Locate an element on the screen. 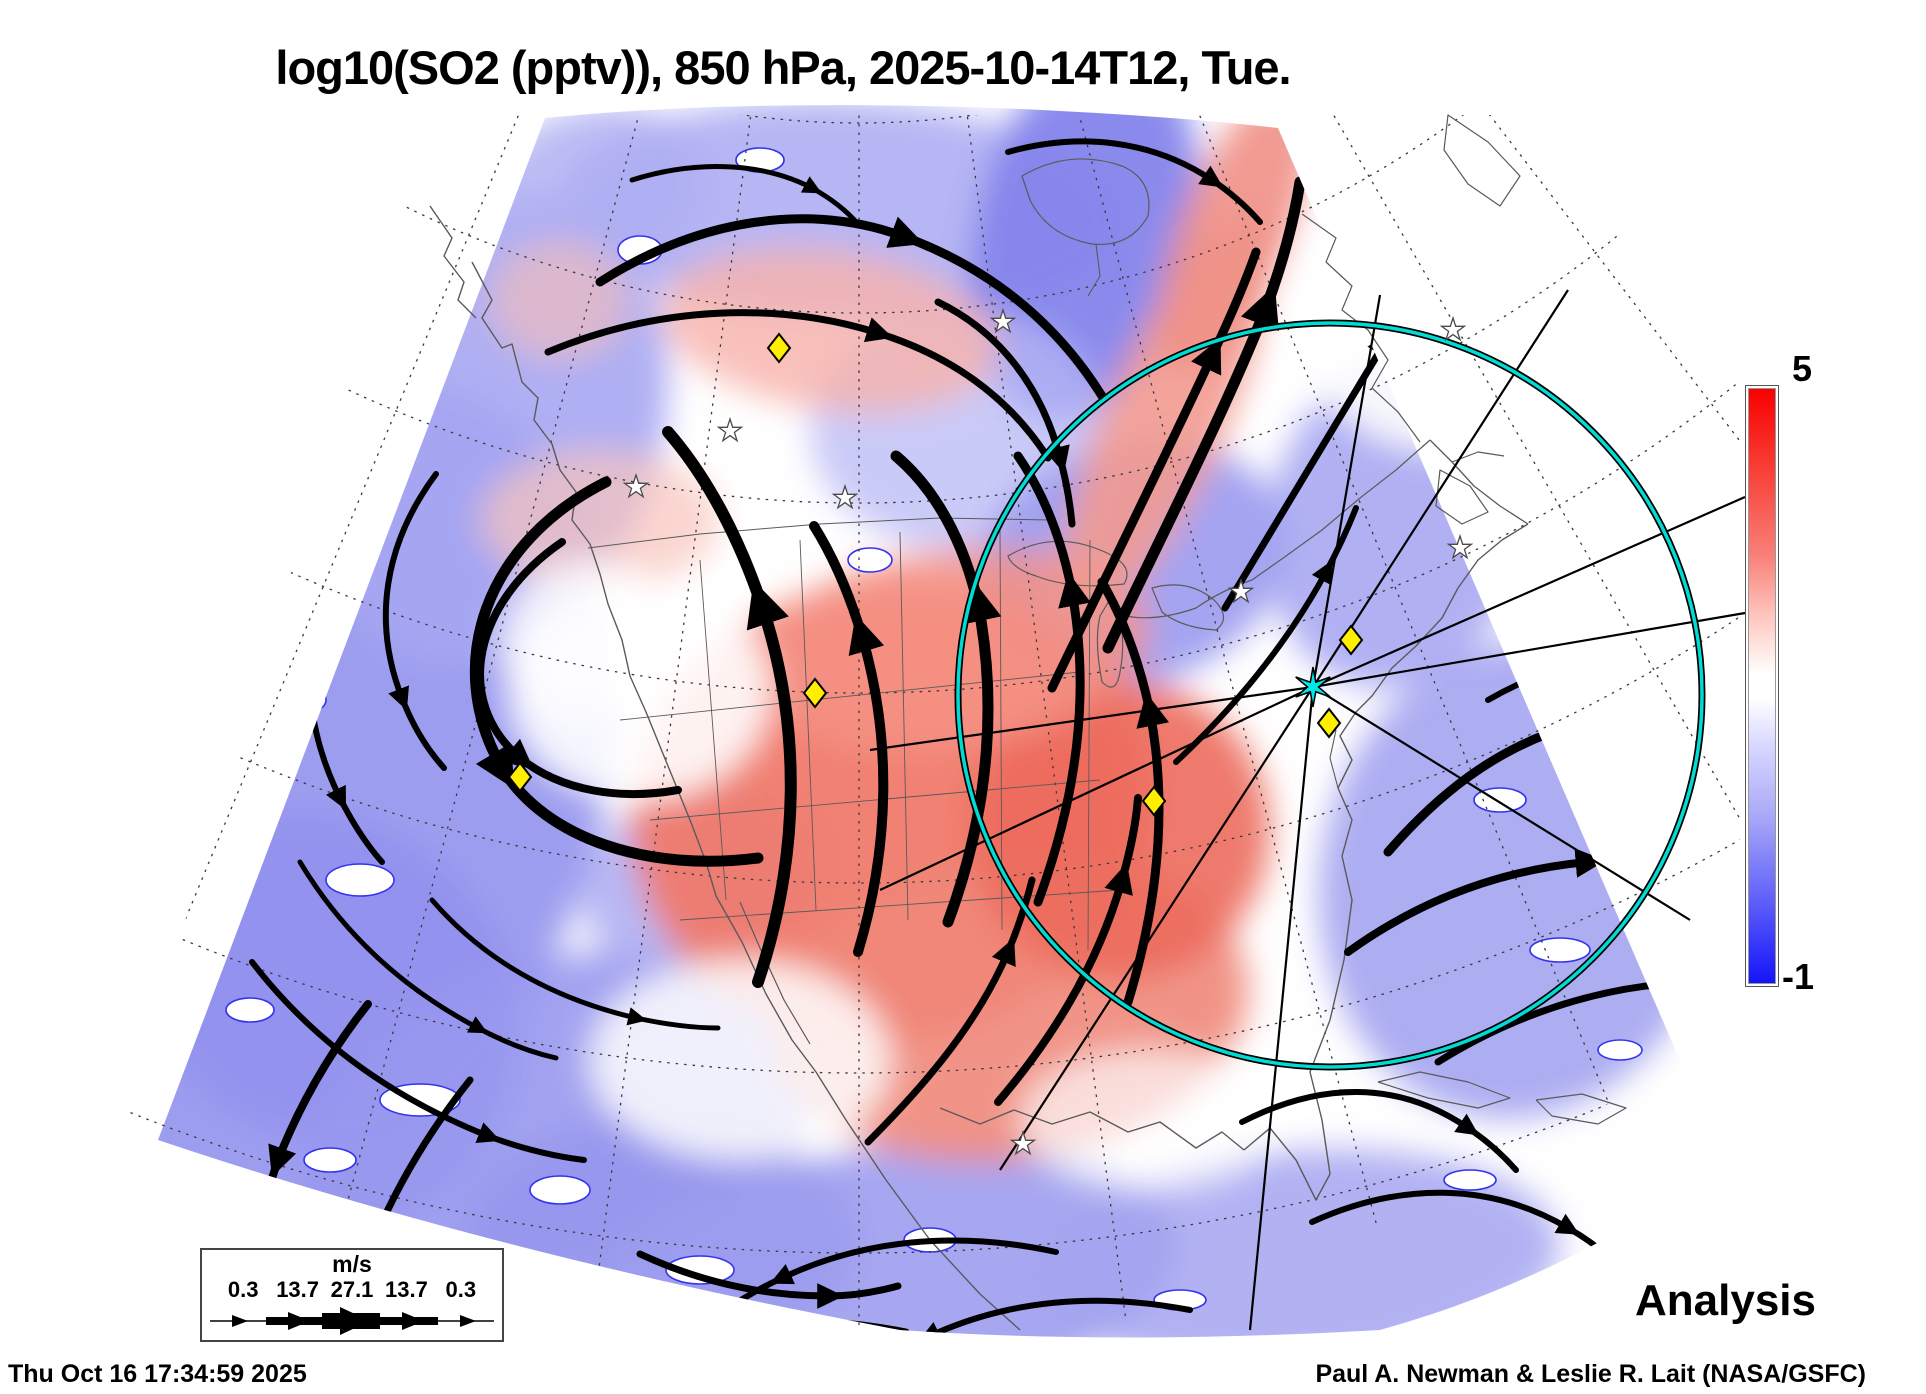 The height and width of the screenshot is (1394, 1926). site-star-icon is located at coordinates (1313, 687).